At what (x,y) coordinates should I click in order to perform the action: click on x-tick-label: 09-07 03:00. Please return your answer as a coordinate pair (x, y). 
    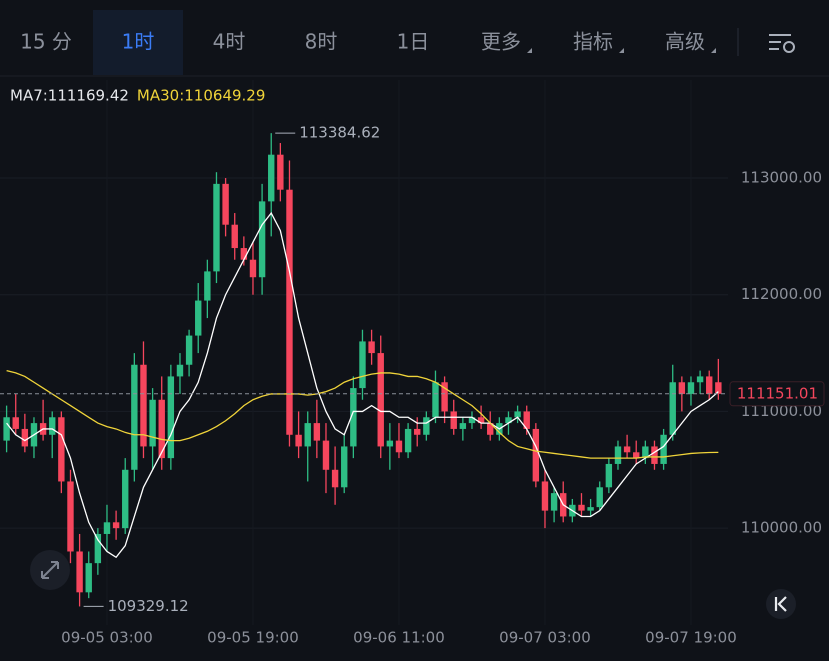
    Looking at the image, I should click on (545, 638).